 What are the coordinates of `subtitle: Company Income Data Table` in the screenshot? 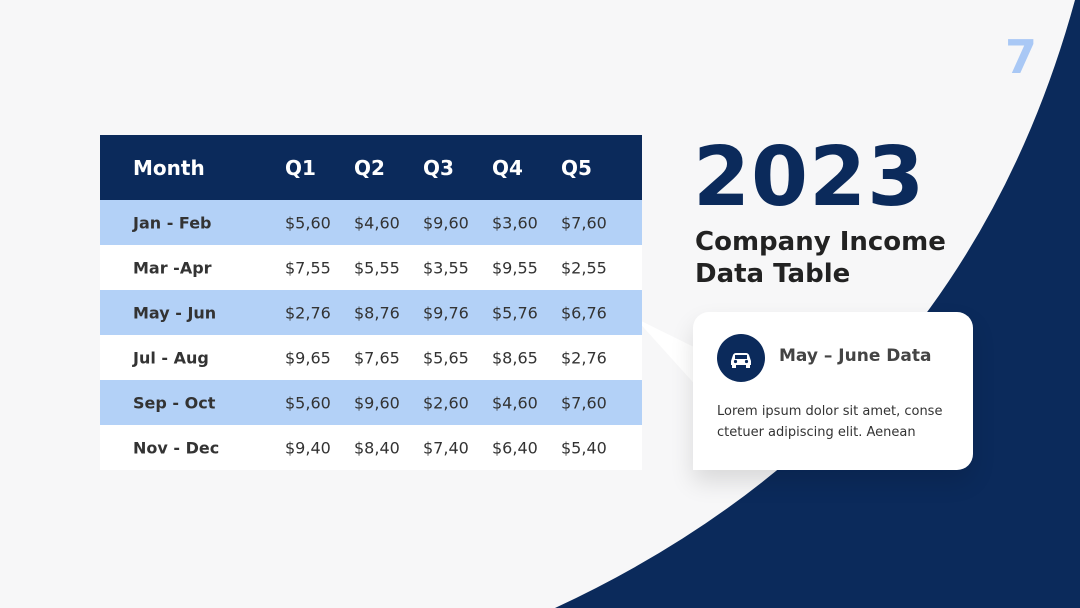 It's located at (820, 258).